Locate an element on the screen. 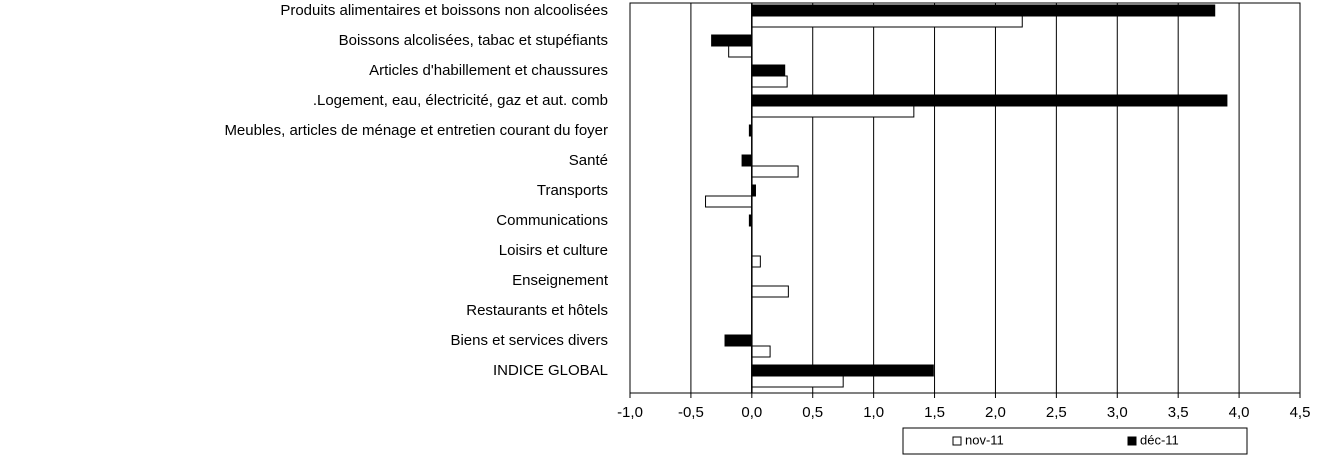 The image size is (1332, 457). y-tick-label: INDICE GLOBAL is located at coordinates (550, 370).